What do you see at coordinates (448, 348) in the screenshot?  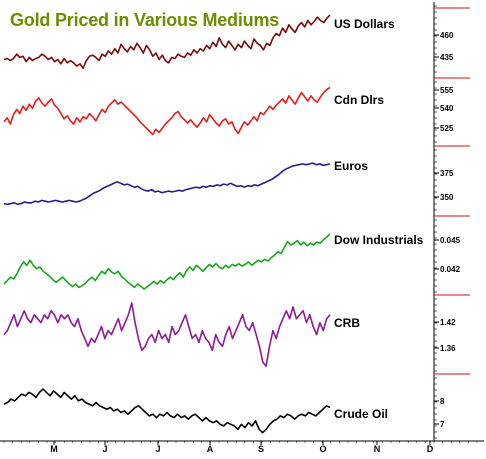 I see `y-tick-label: 1.36` at bounding box center [448, 348].